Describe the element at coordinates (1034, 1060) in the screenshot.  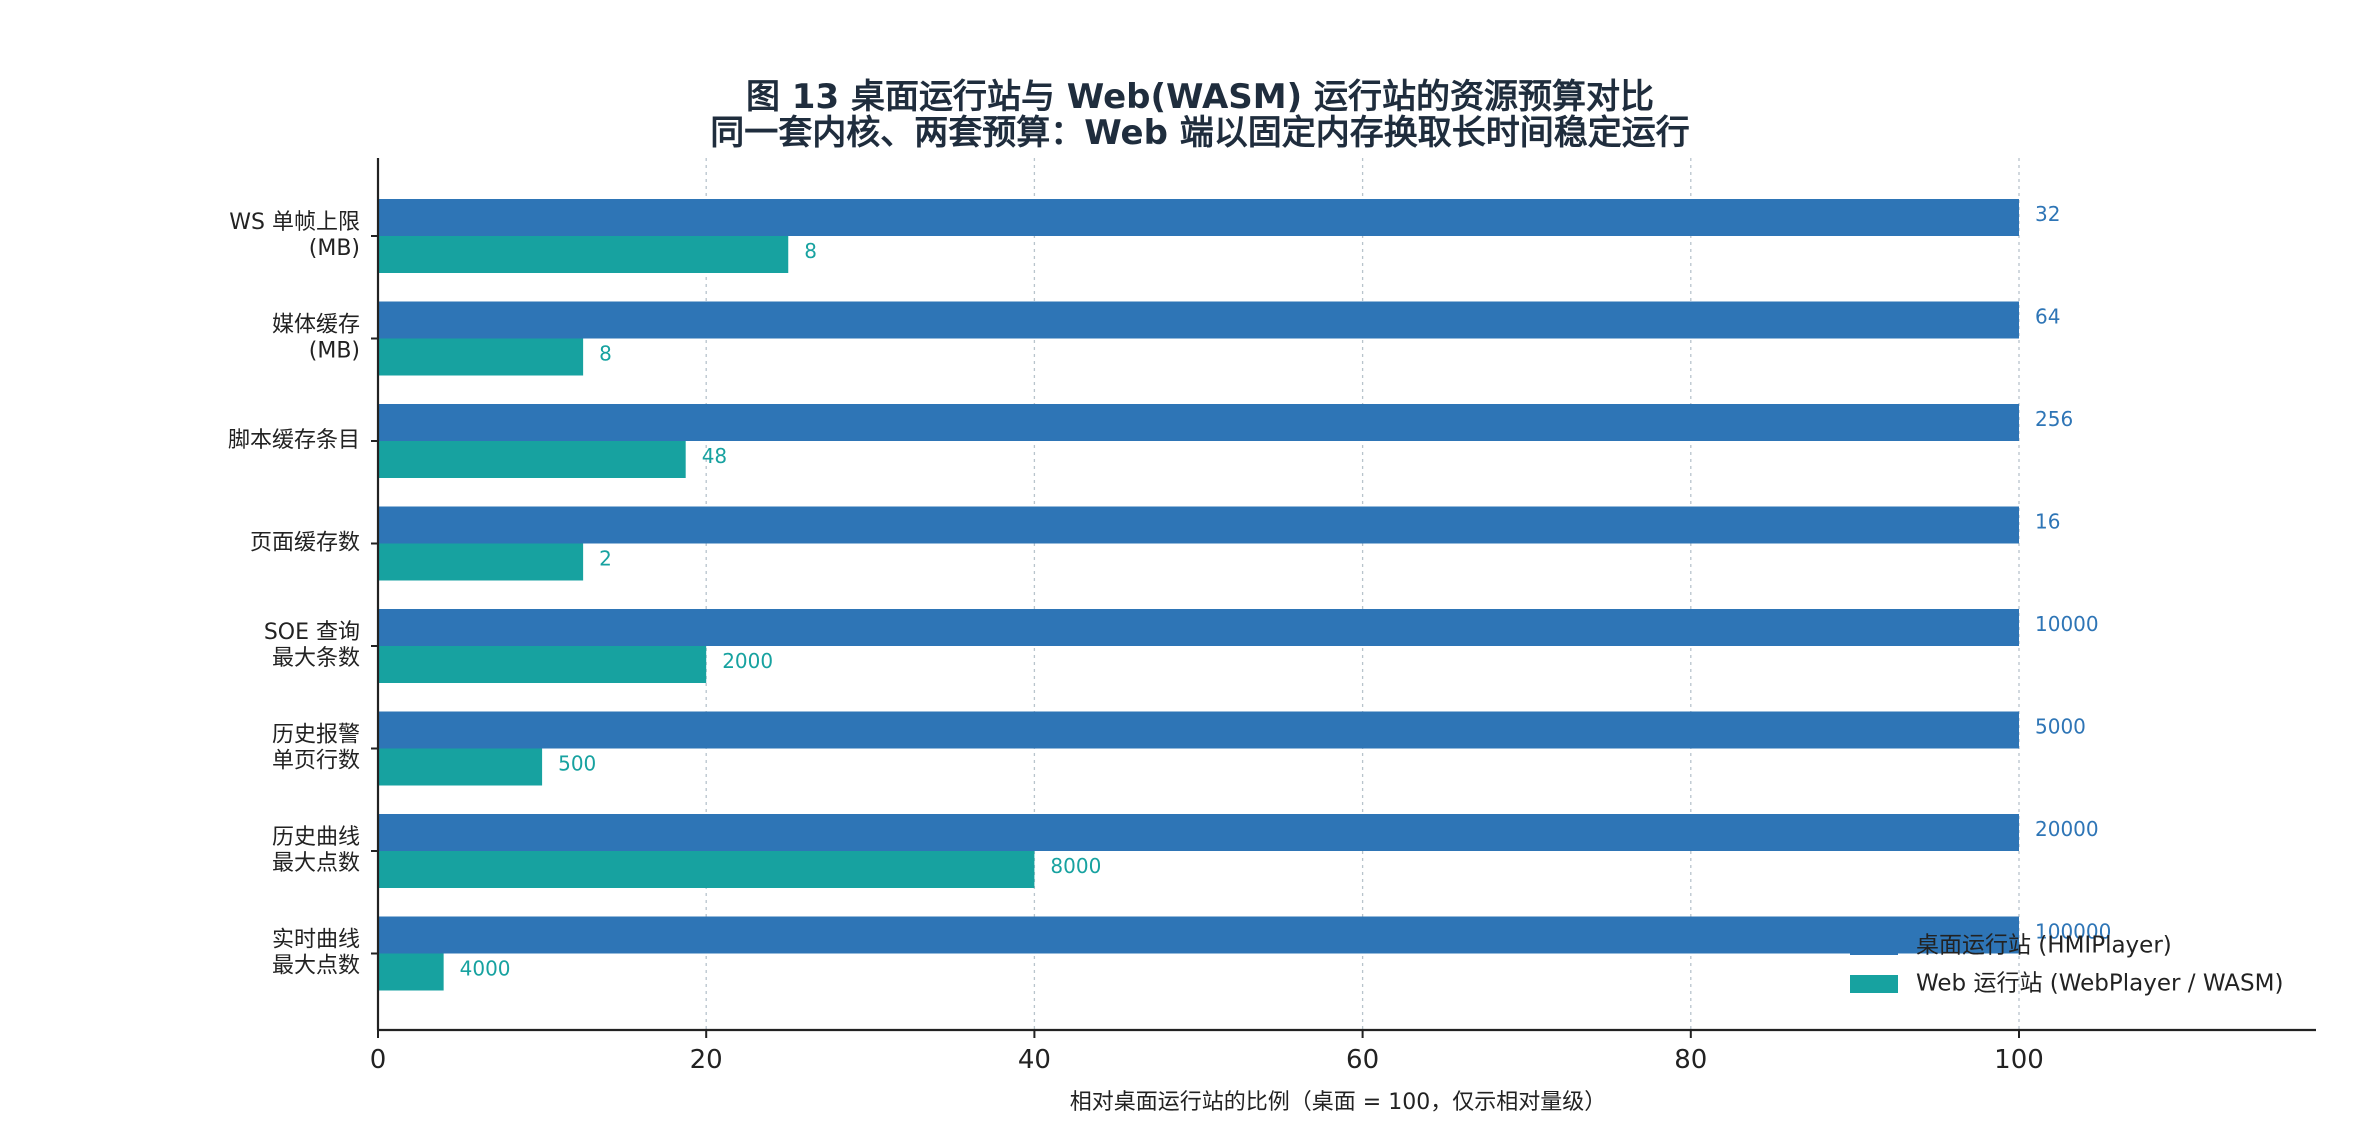
I see `x-tick-label: 40` at that location.